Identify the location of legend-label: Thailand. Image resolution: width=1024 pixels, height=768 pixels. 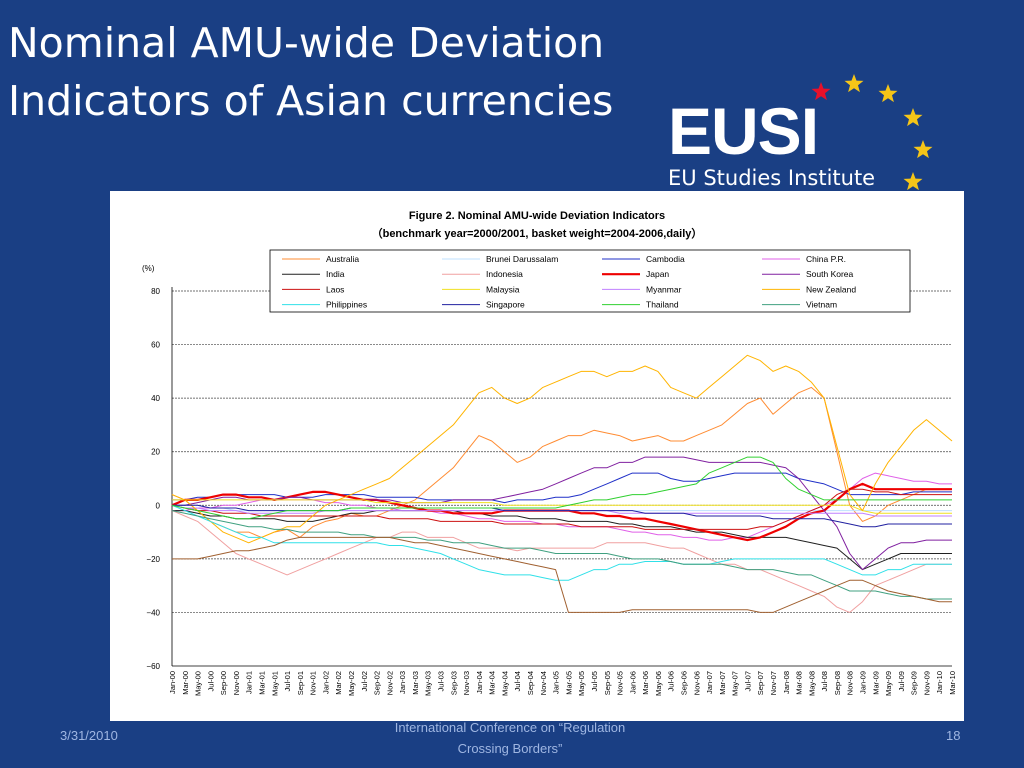
(662, 305).